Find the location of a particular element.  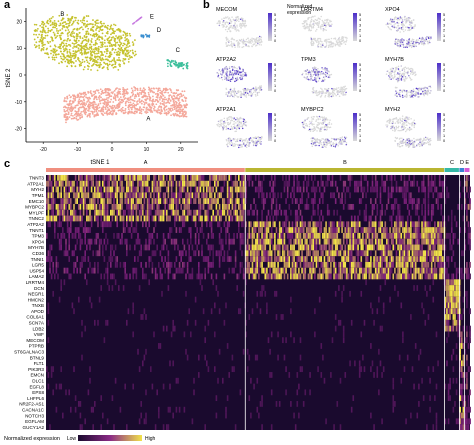

feature-plot-title: LRRTM4 is located at coordinates (312, 10).